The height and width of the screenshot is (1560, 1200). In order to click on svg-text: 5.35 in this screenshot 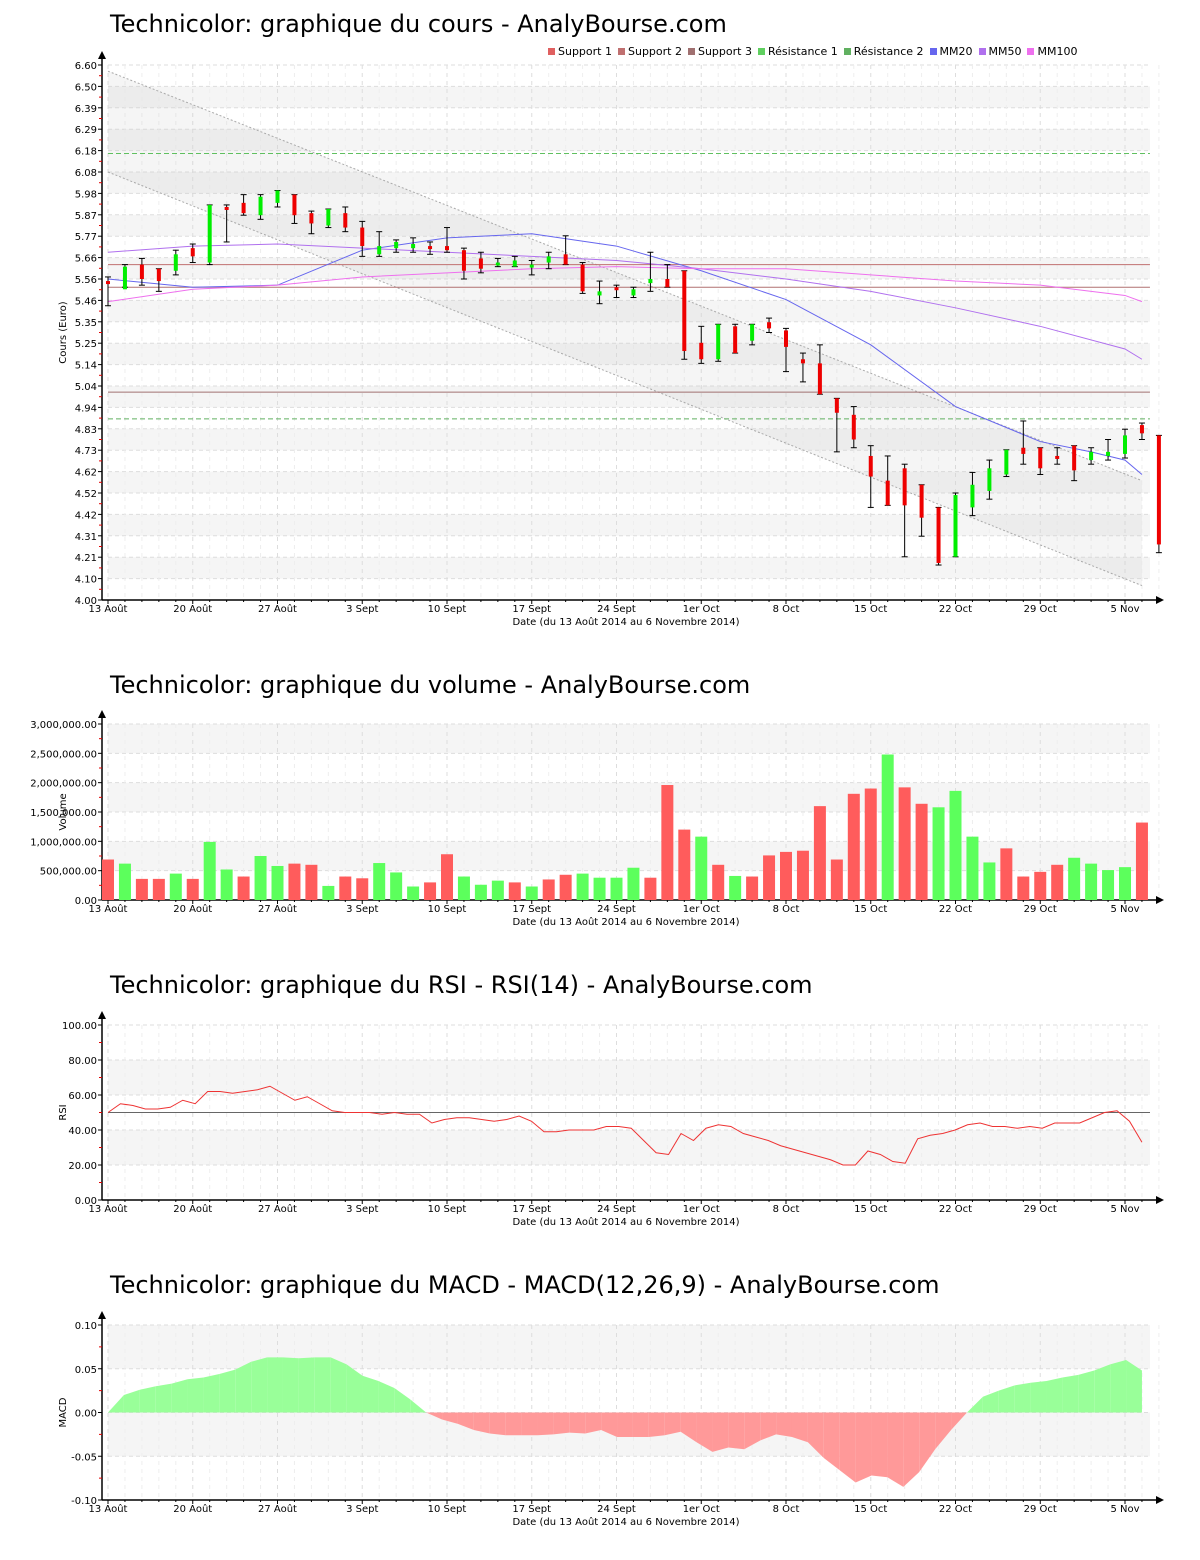, I will do `click(86, 323)`.